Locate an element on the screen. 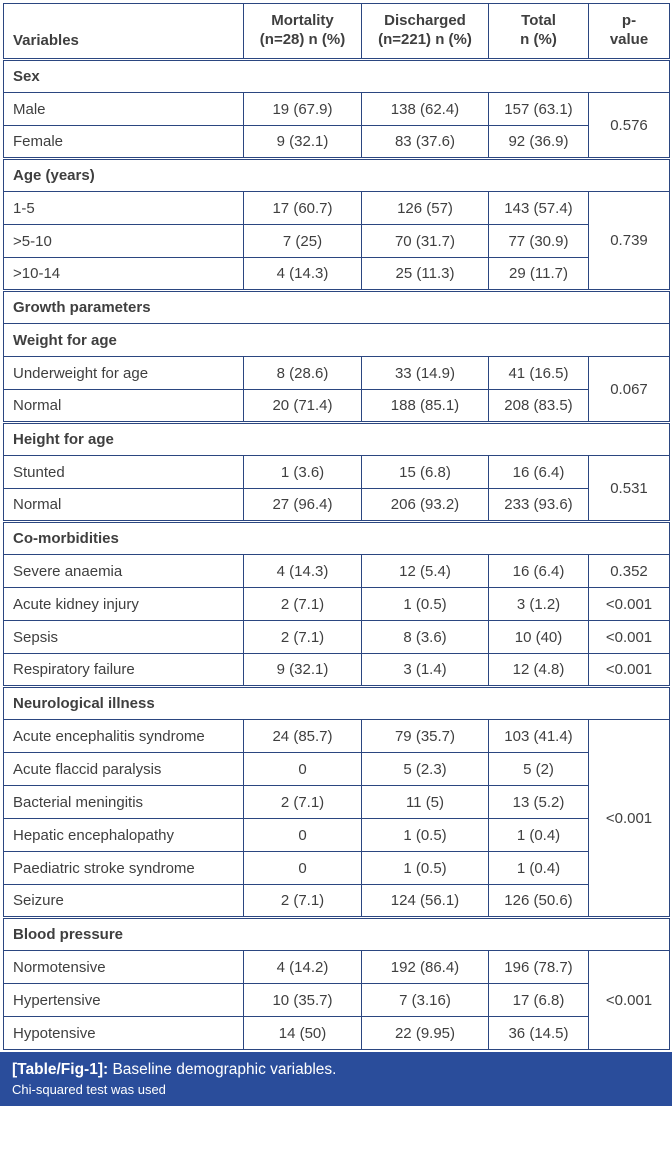 The height and width of the screenshot is (1157, 672). row-label-cell: Stunted is located at coordinates (123, 472).